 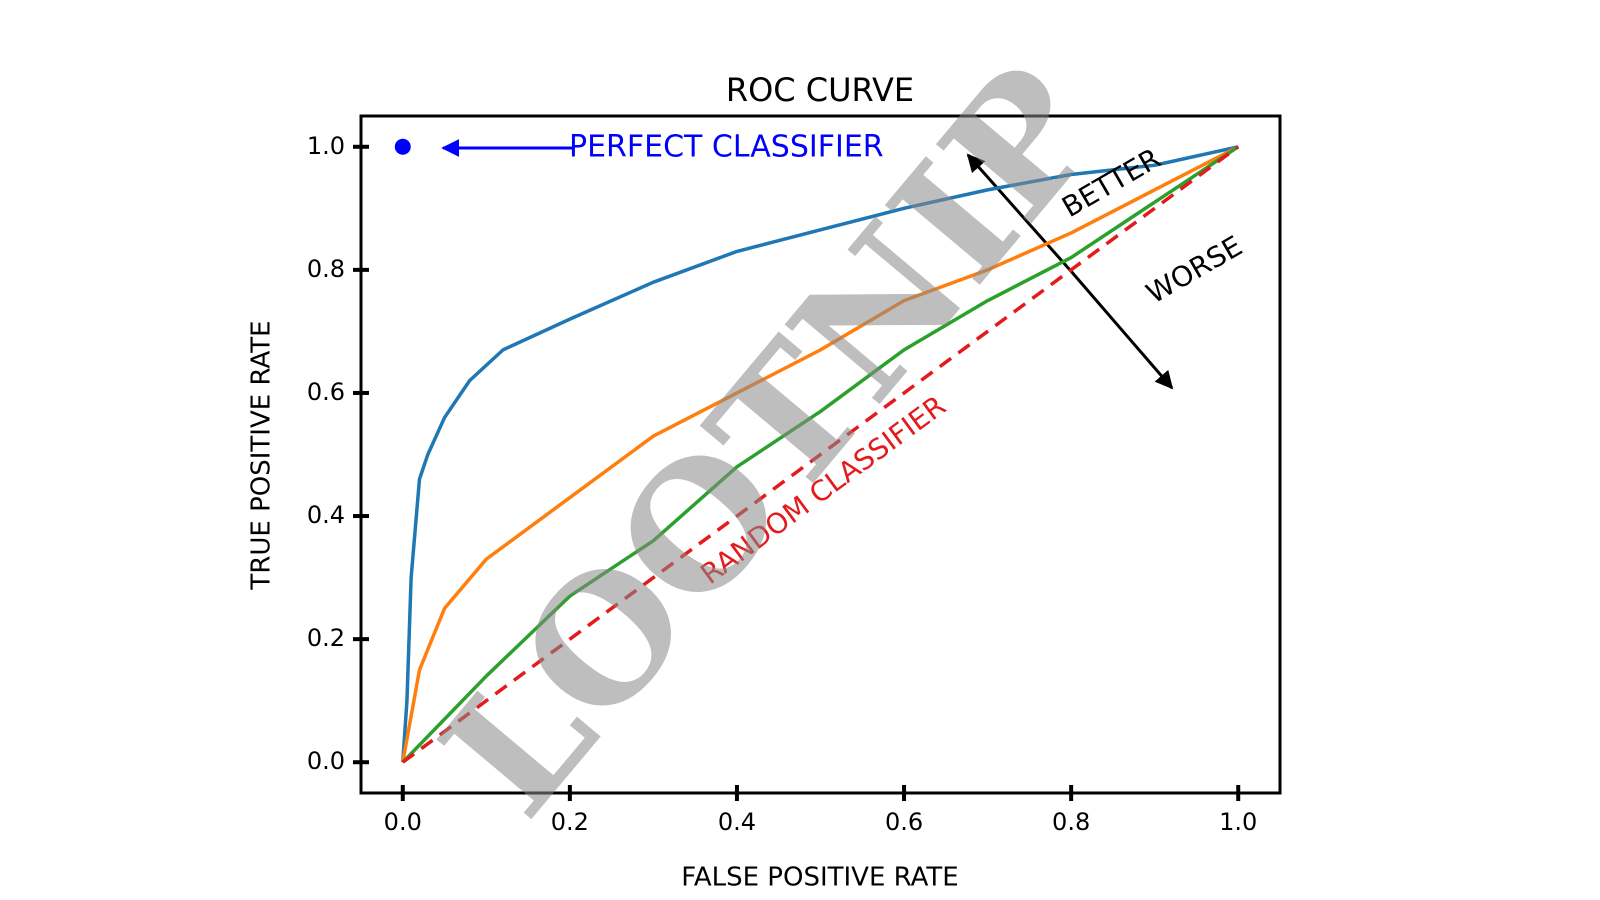 I want to click on chart-title: ROC CURVE, so click(x=820, y=90).